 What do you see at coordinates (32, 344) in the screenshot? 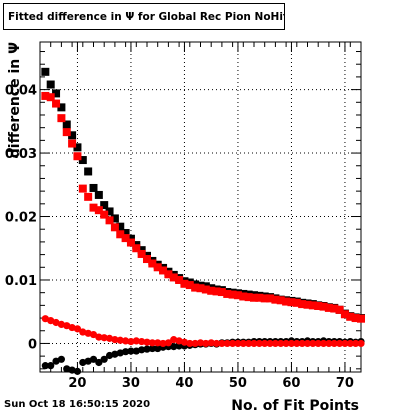
I see `y-tick-label: 0` at bounding box center [32, 344].